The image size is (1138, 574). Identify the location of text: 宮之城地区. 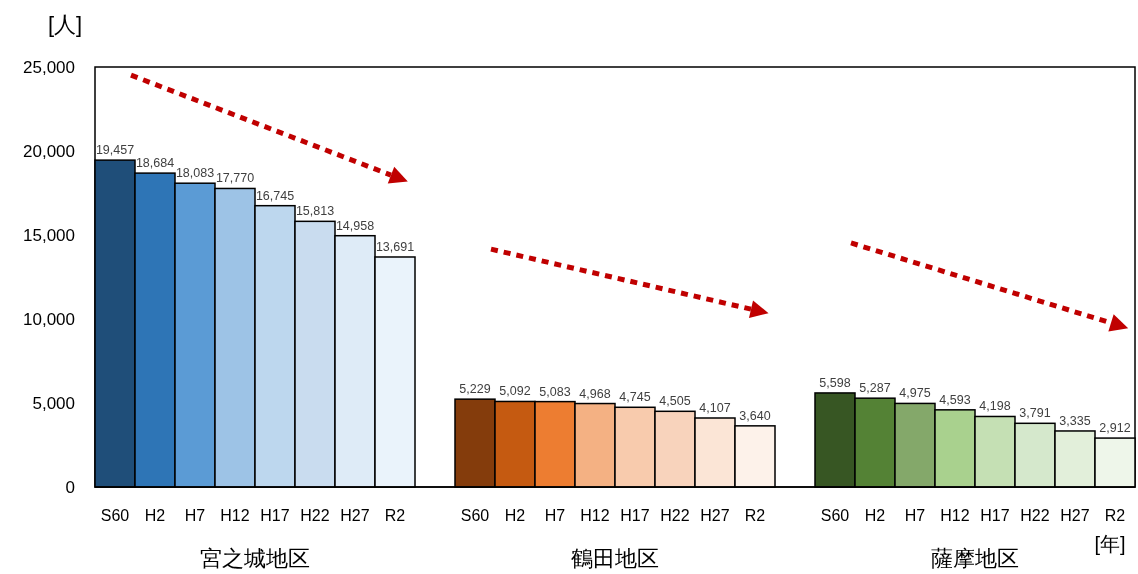
(255, 558).